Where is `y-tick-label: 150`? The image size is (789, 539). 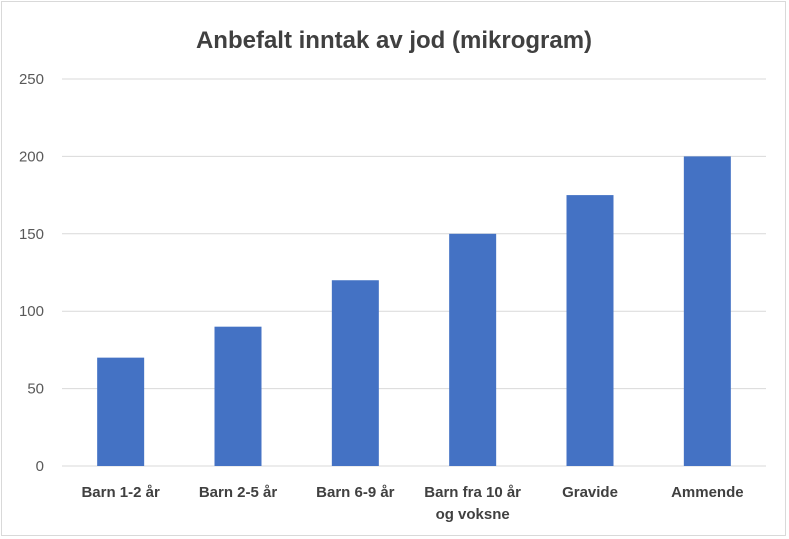
y-tick-label: 150 is located at coordinates (31, 234).